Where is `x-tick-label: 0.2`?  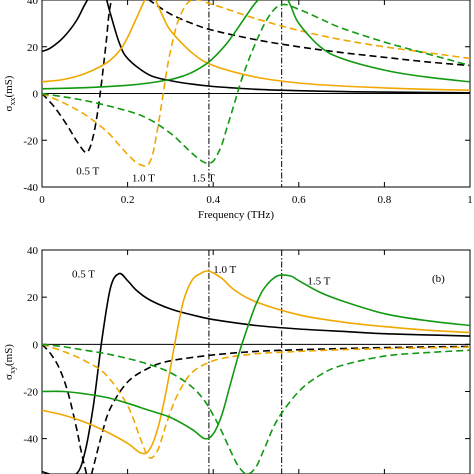
x-tick-label: 0.2 is located at coordinates (128, 200).